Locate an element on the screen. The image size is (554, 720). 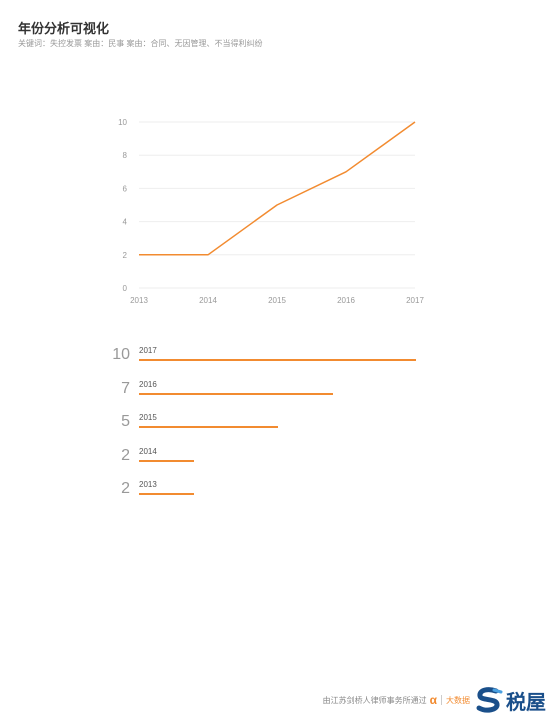
x-tick-label: 2015 is located at coordinates (277, 300).